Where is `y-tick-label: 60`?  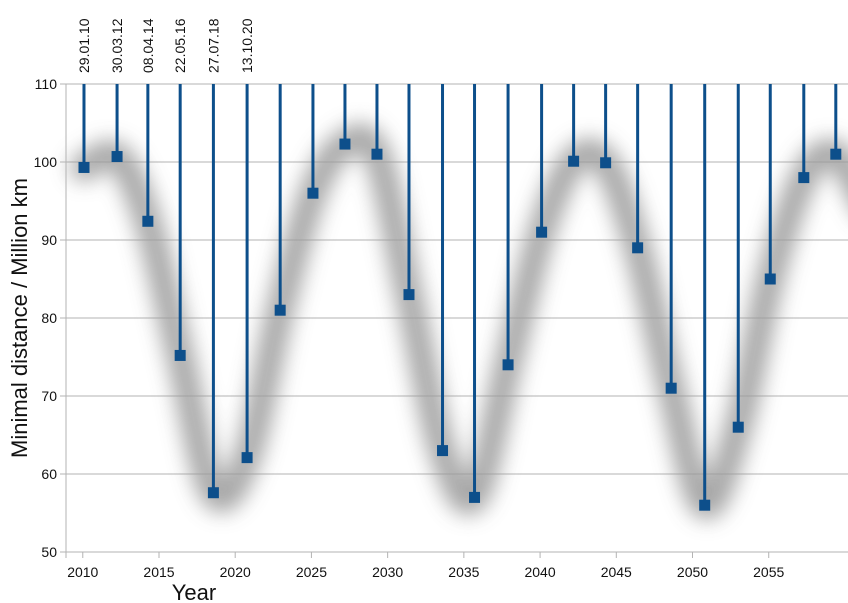 y-tick-label: 60 is located at coordinates (49, 474).